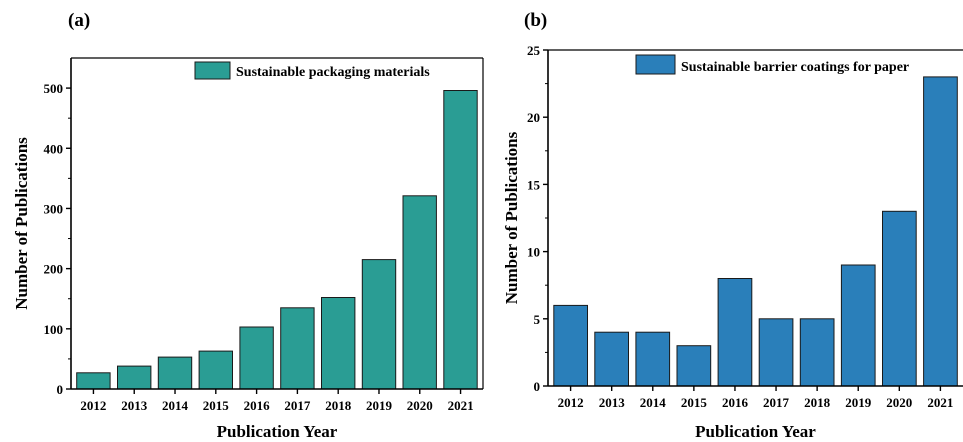  I want to click on y-tick-label: 5, so click(537, 319).